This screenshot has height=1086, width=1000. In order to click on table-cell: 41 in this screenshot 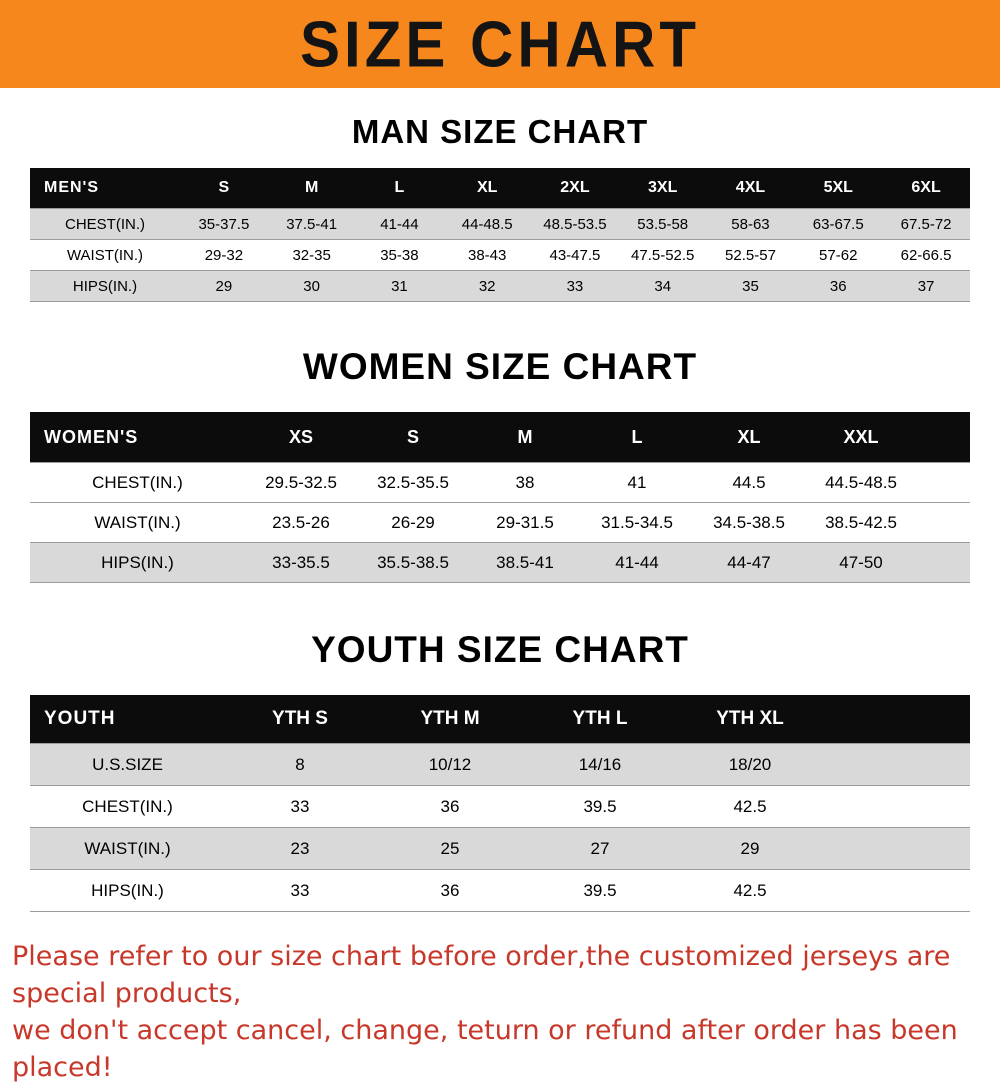, I will do `click(637, 482)`.